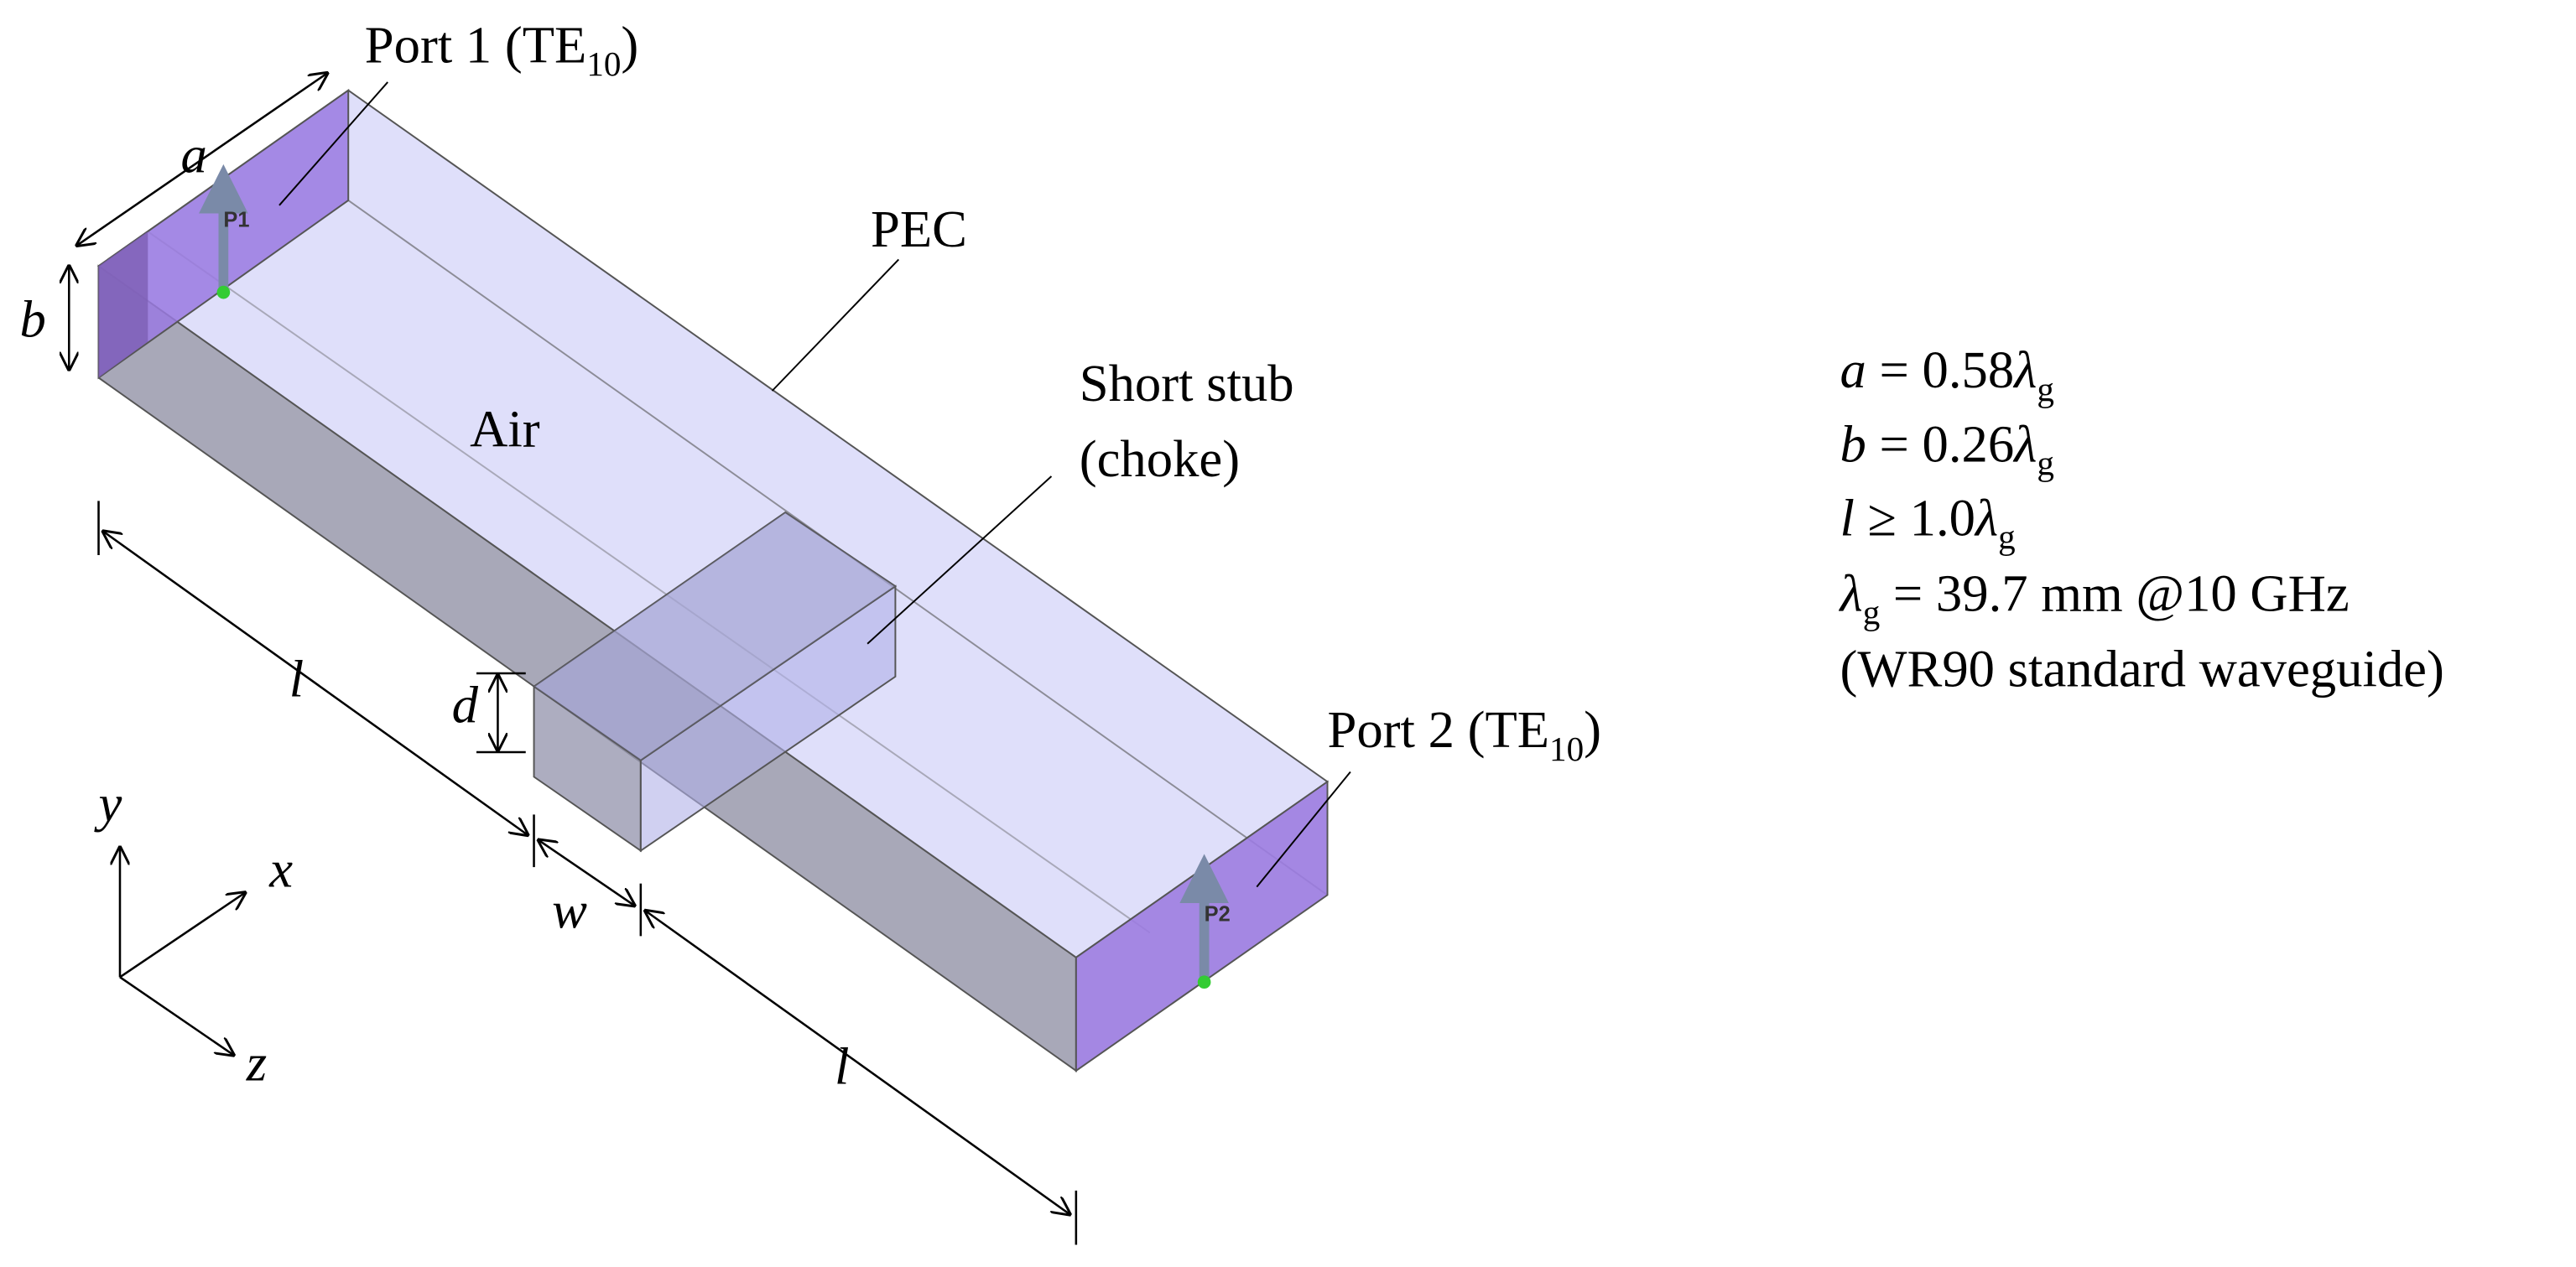  I want to click on equation: l ≥ 1.0λg, so click(1928, 522).